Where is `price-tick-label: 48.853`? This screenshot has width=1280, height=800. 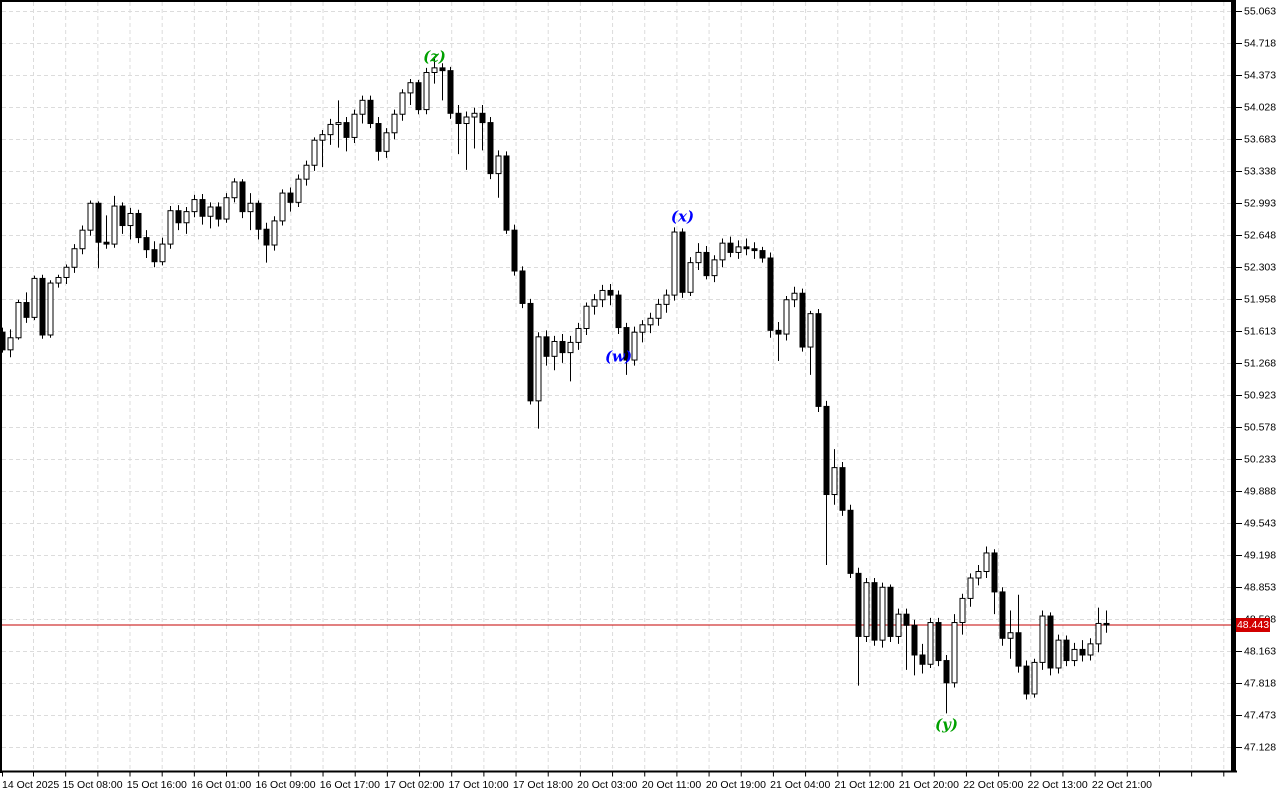 price-tick-label: 48.853 is located at coordinates (1260, 588).